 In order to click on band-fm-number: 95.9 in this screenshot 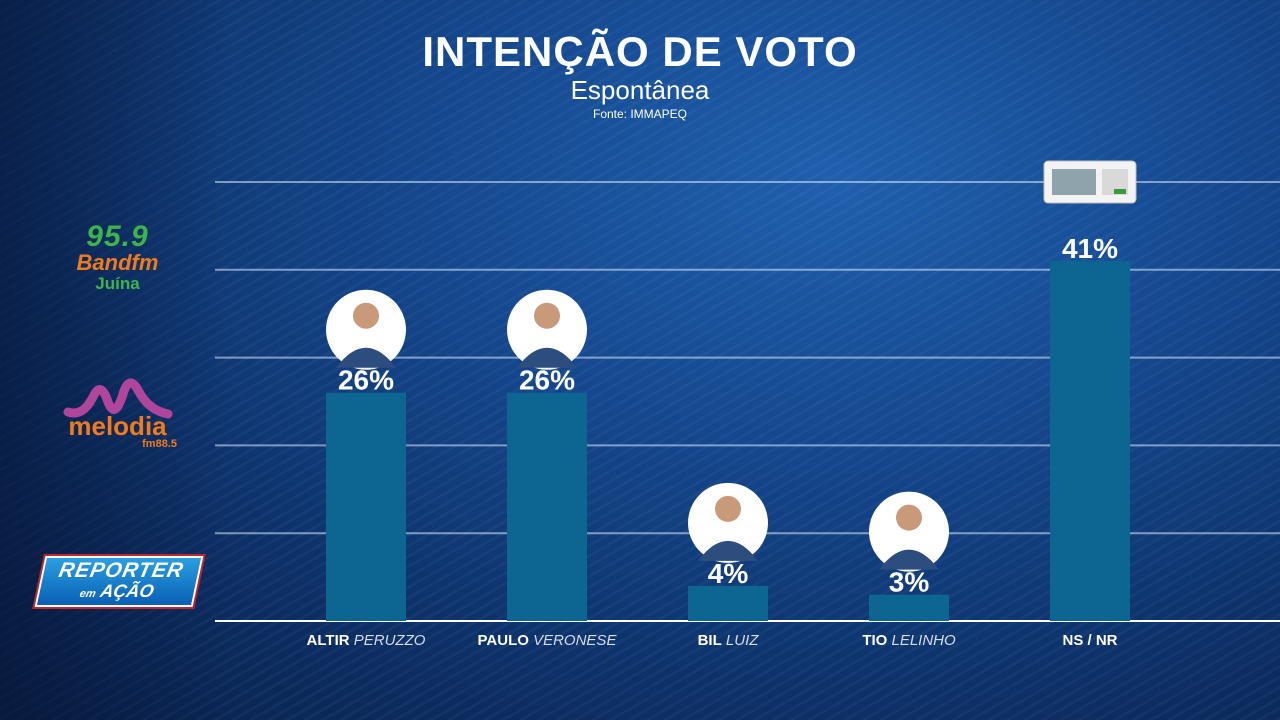, I will do `click(117, 236)`.